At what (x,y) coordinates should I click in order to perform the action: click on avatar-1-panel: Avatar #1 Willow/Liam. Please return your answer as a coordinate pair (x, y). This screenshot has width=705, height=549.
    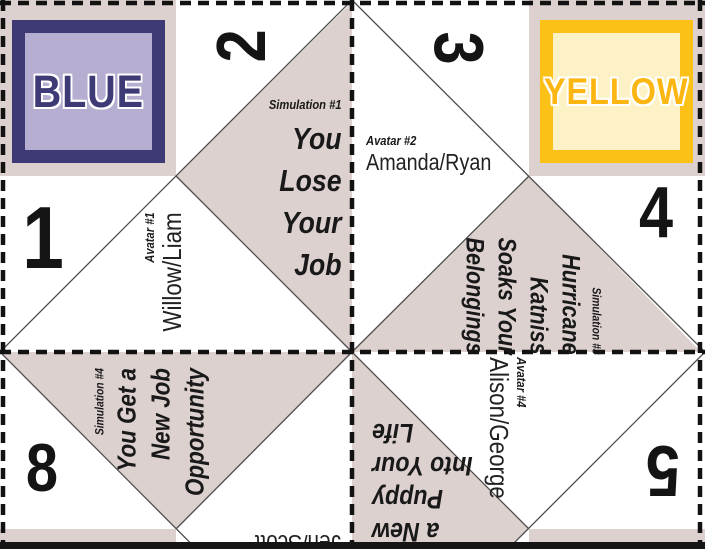
    Looking at the image, I should click on (164, 272).